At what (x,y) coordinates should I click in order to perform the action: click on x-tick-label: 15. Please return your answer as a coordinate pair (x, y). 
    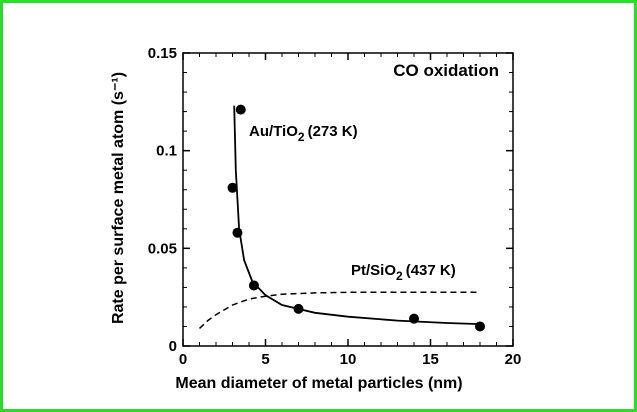
    Looking at the image, I should click on (430, 359).